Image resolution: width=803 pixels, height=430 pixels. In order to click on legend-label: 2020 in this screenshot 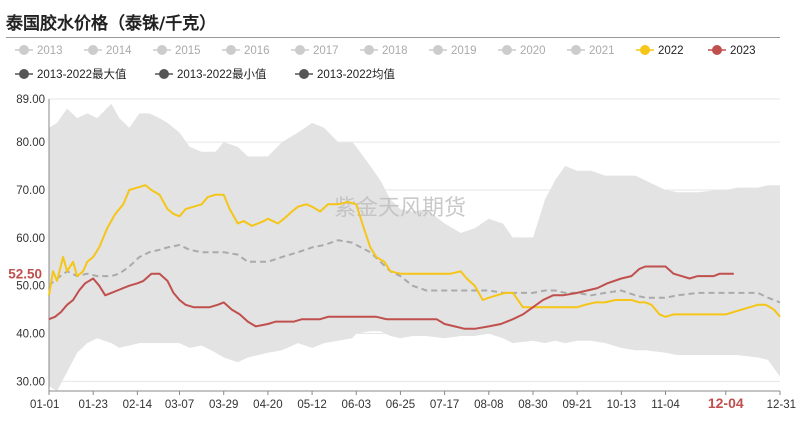, I will do `click(533, 51)`.